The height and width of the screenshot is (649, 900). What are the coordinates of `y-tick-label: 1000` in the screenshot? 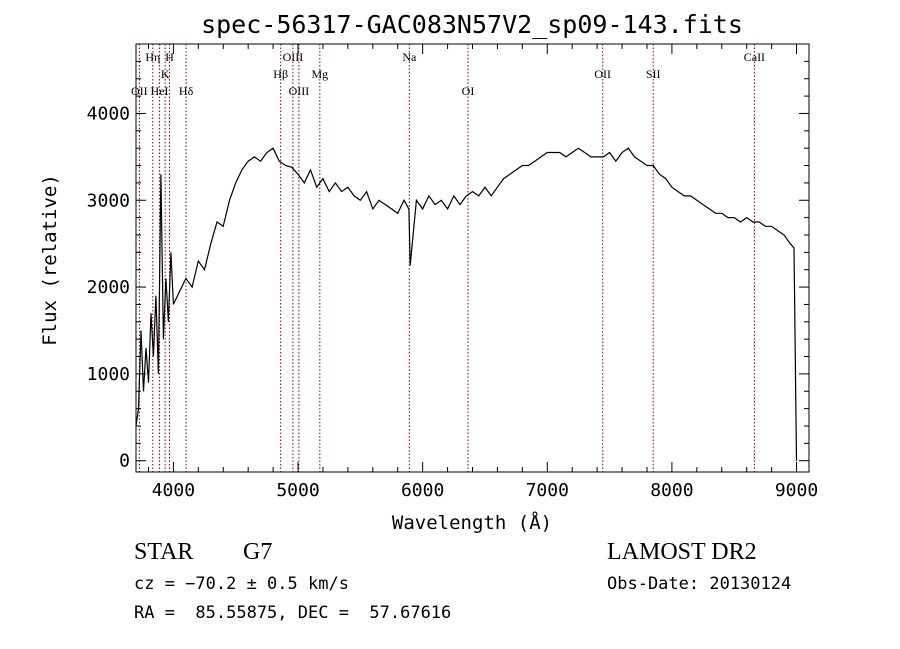 It's located at (108, 374).